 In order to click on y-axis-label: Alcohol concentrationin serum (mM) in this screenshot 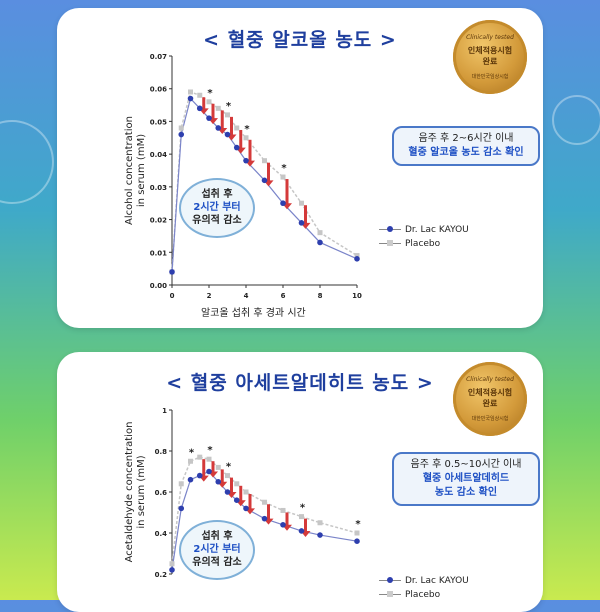, I will do `click(135, 170)`.